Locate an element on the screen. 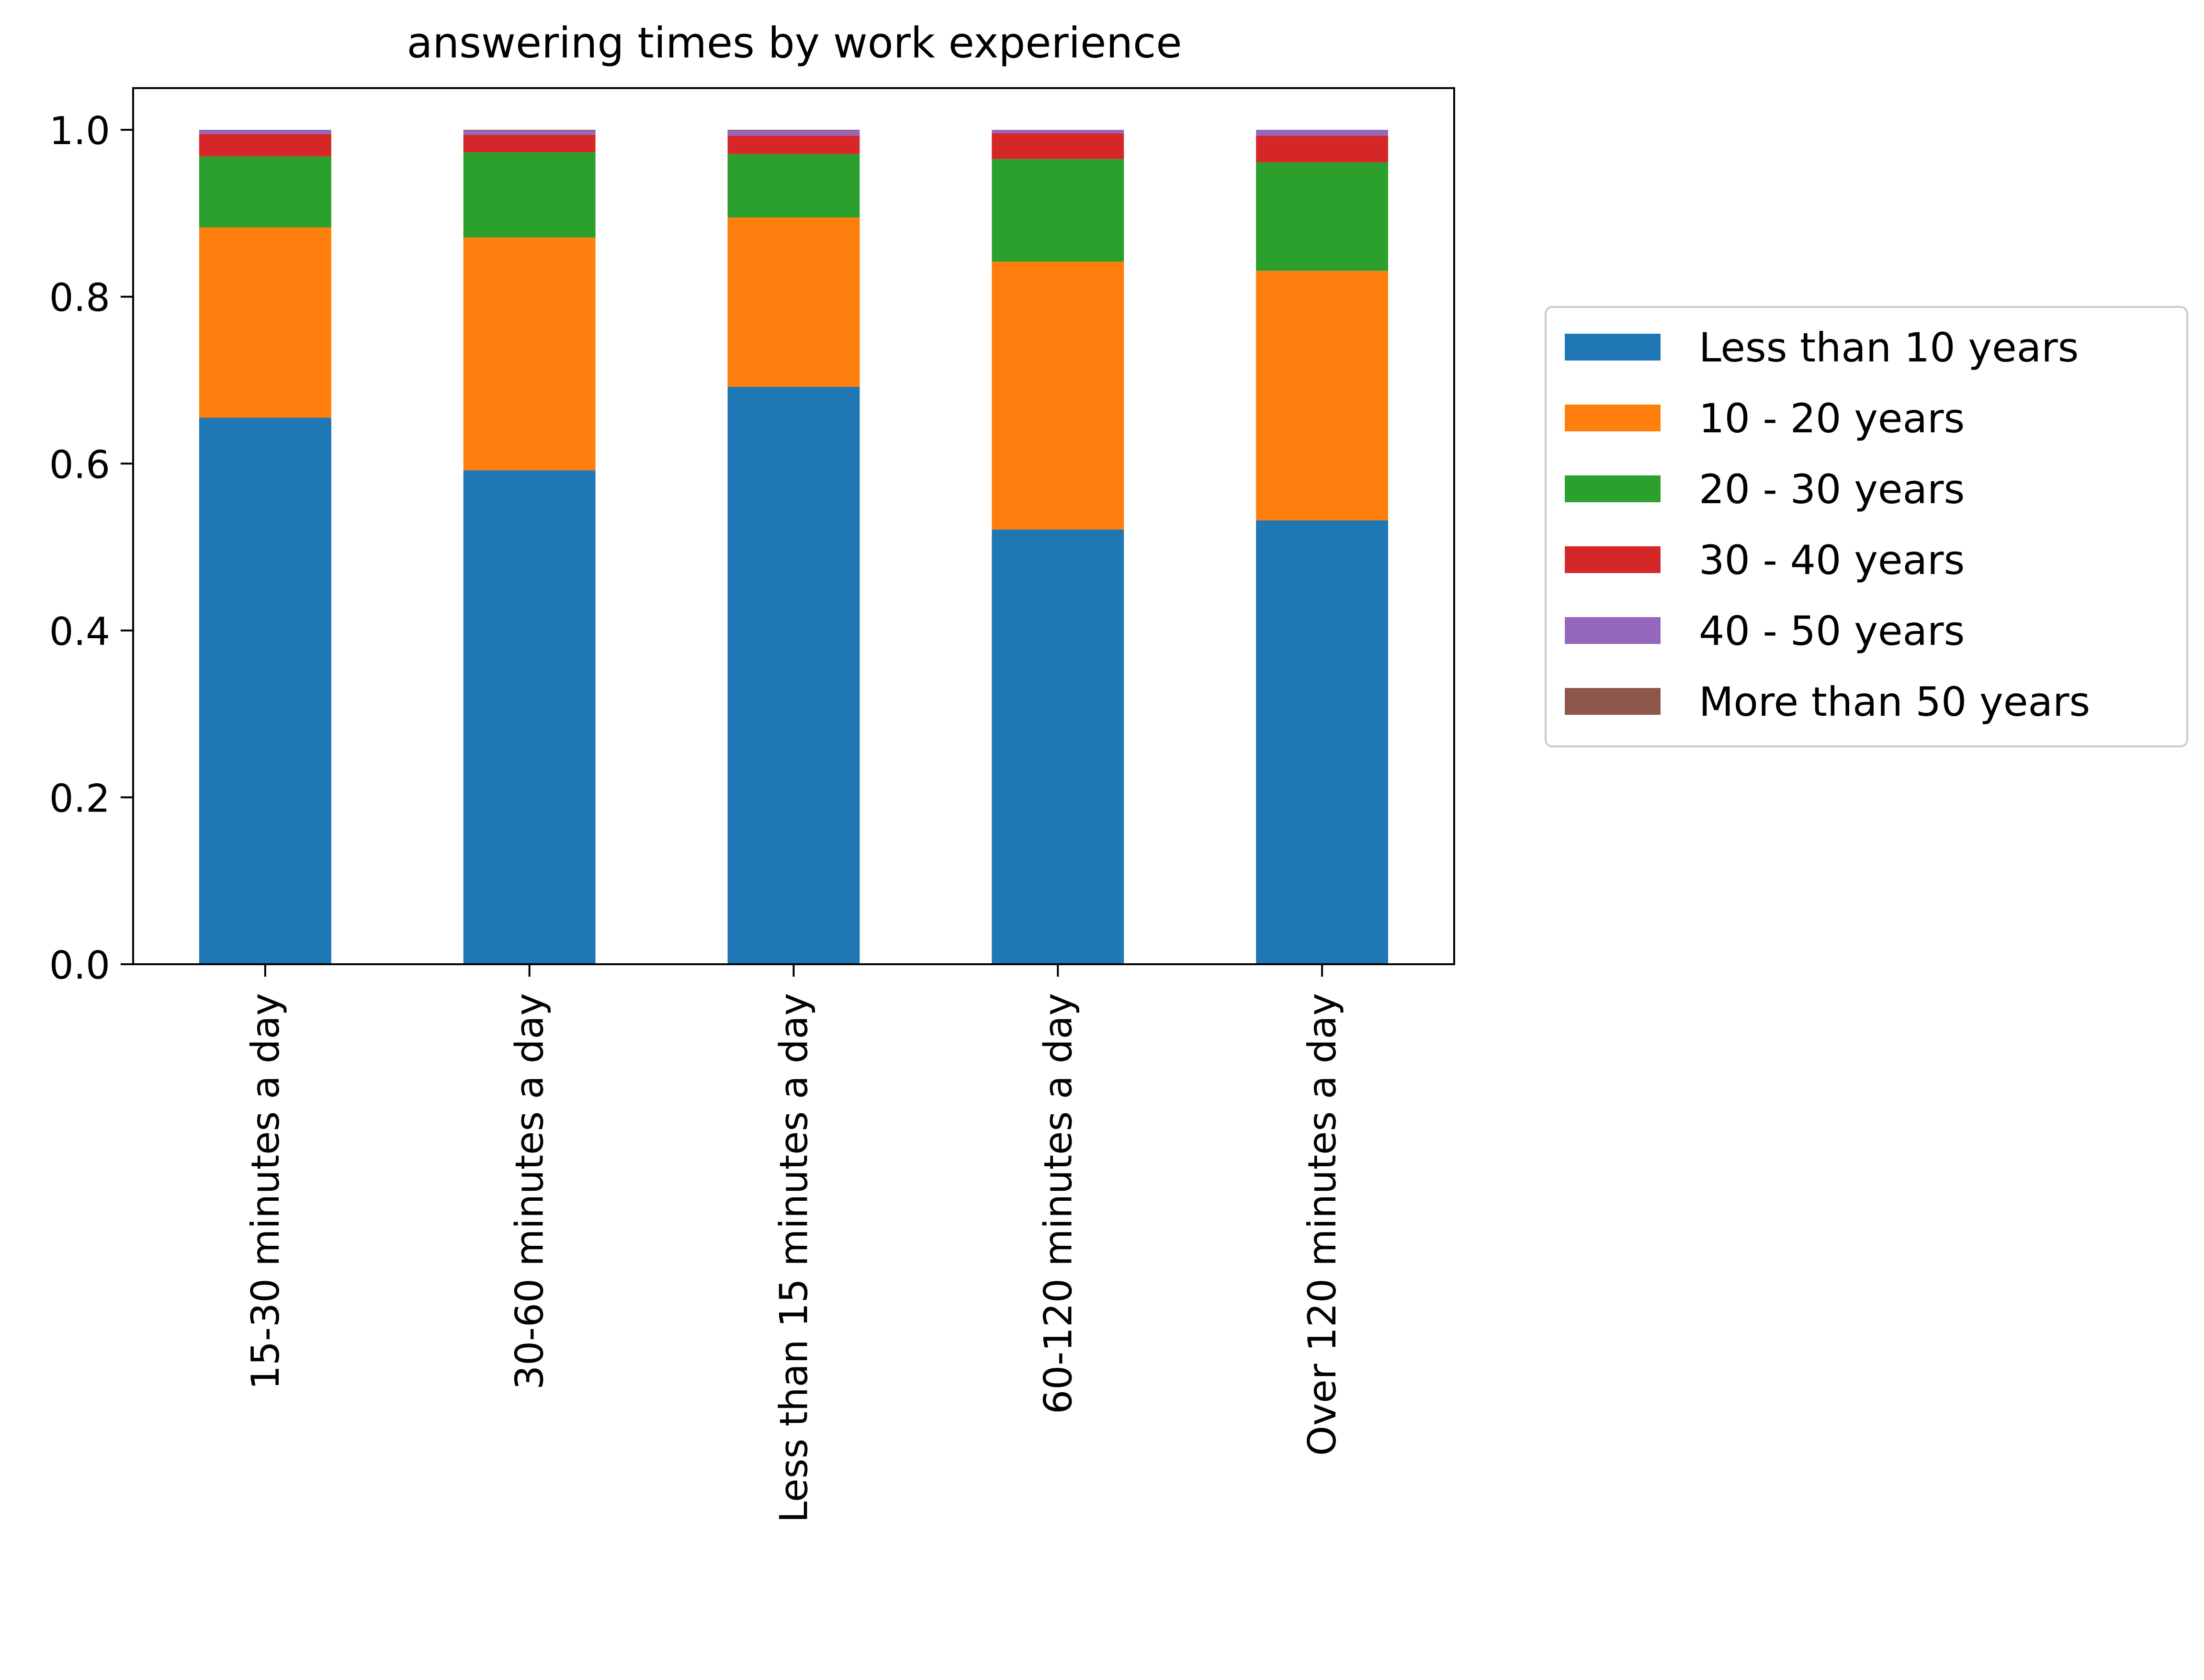 This screenshot has width=2204, height=1680. legend-box is located at coordinates (1866, 526).